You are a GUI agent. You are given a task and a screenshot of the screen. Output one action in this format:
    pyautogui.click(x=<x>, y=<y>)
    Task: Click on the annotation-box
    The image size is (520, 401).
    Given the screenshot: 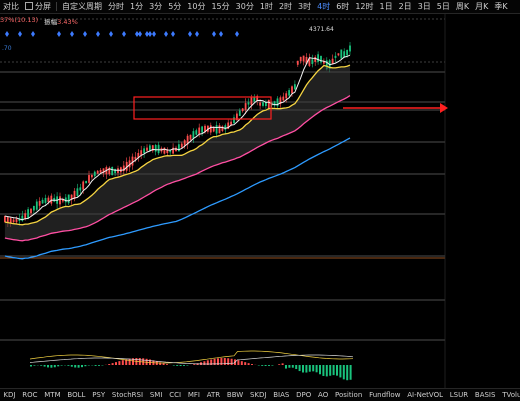 What is the action you would take?
    pyautogui.click(x=202, y=108)
    